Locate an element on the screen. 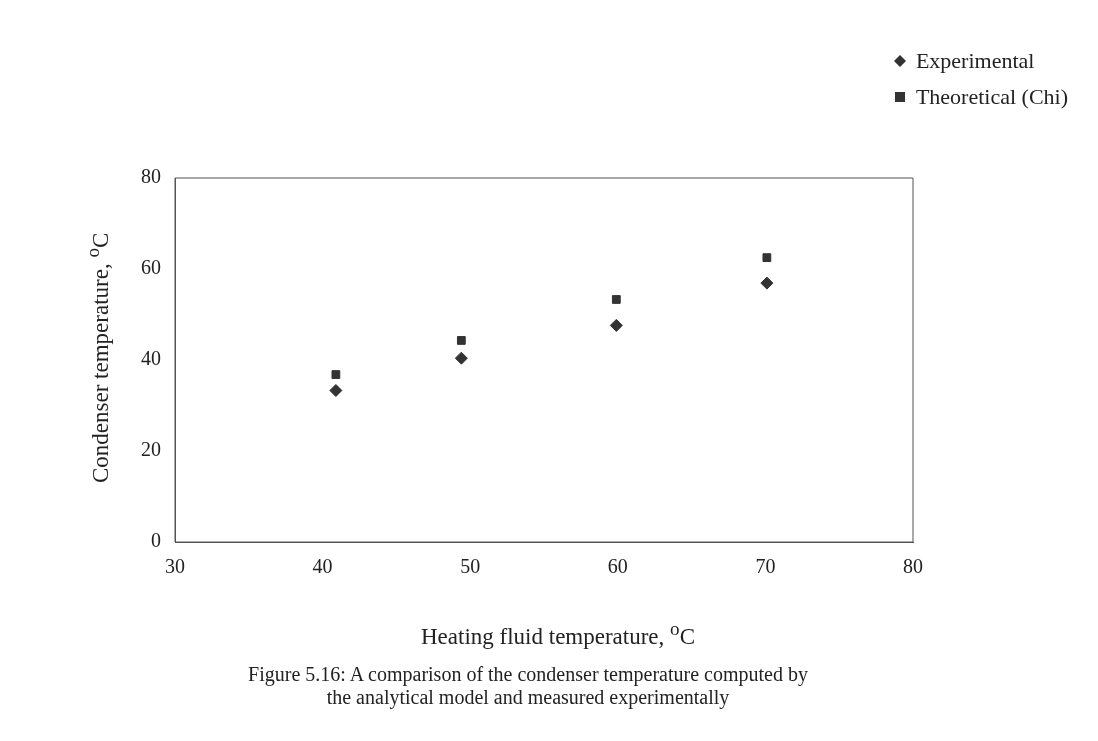 Image resolution: width=1098 pixels, height=741 pixels. x-tick-label: 50 is located at coordinates (470, 566).